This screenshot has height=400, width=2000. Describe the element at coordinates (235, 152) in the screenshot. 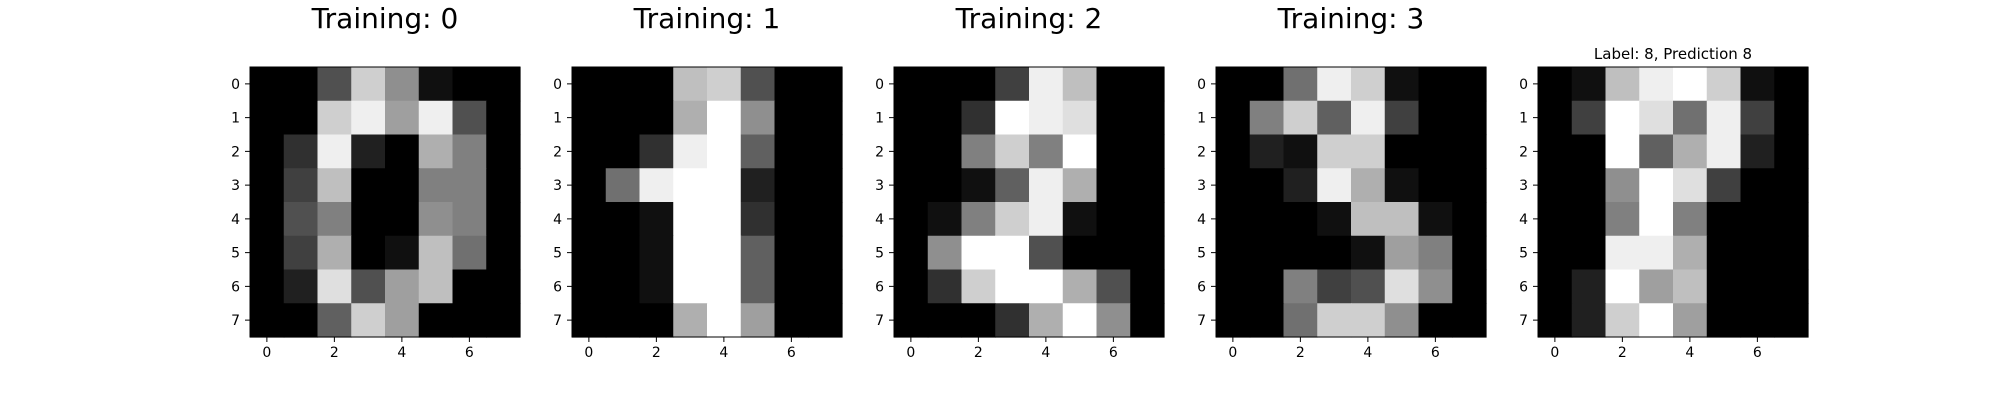

I see `y-tick-label: 2` at that location.